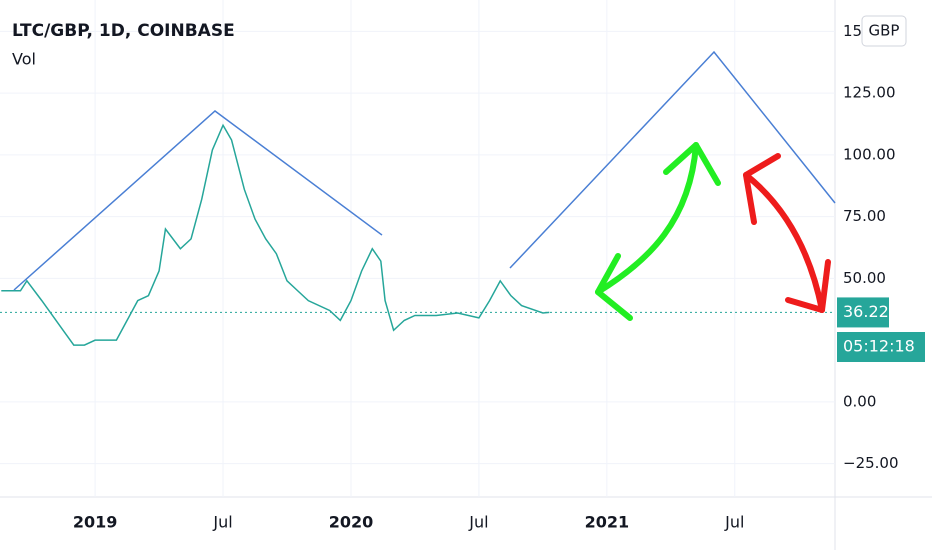 The width and height of the screenshot is (932, 550). What do you see at coordinates (871, 463) in the screenshot?
I see `y-tick-label: −25.00` at bounding box center [871, 463].